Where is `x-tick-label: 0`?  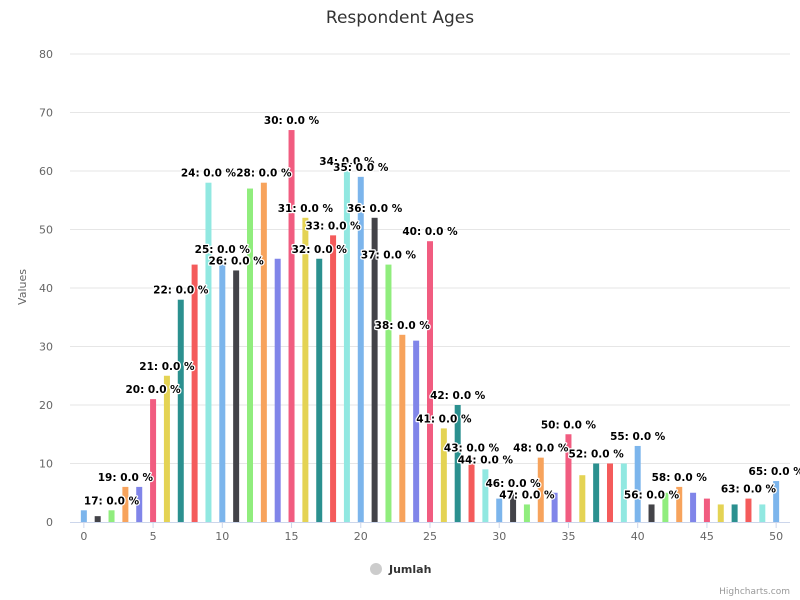 x-tick-label: 0 is located at coordinates (83, 536).